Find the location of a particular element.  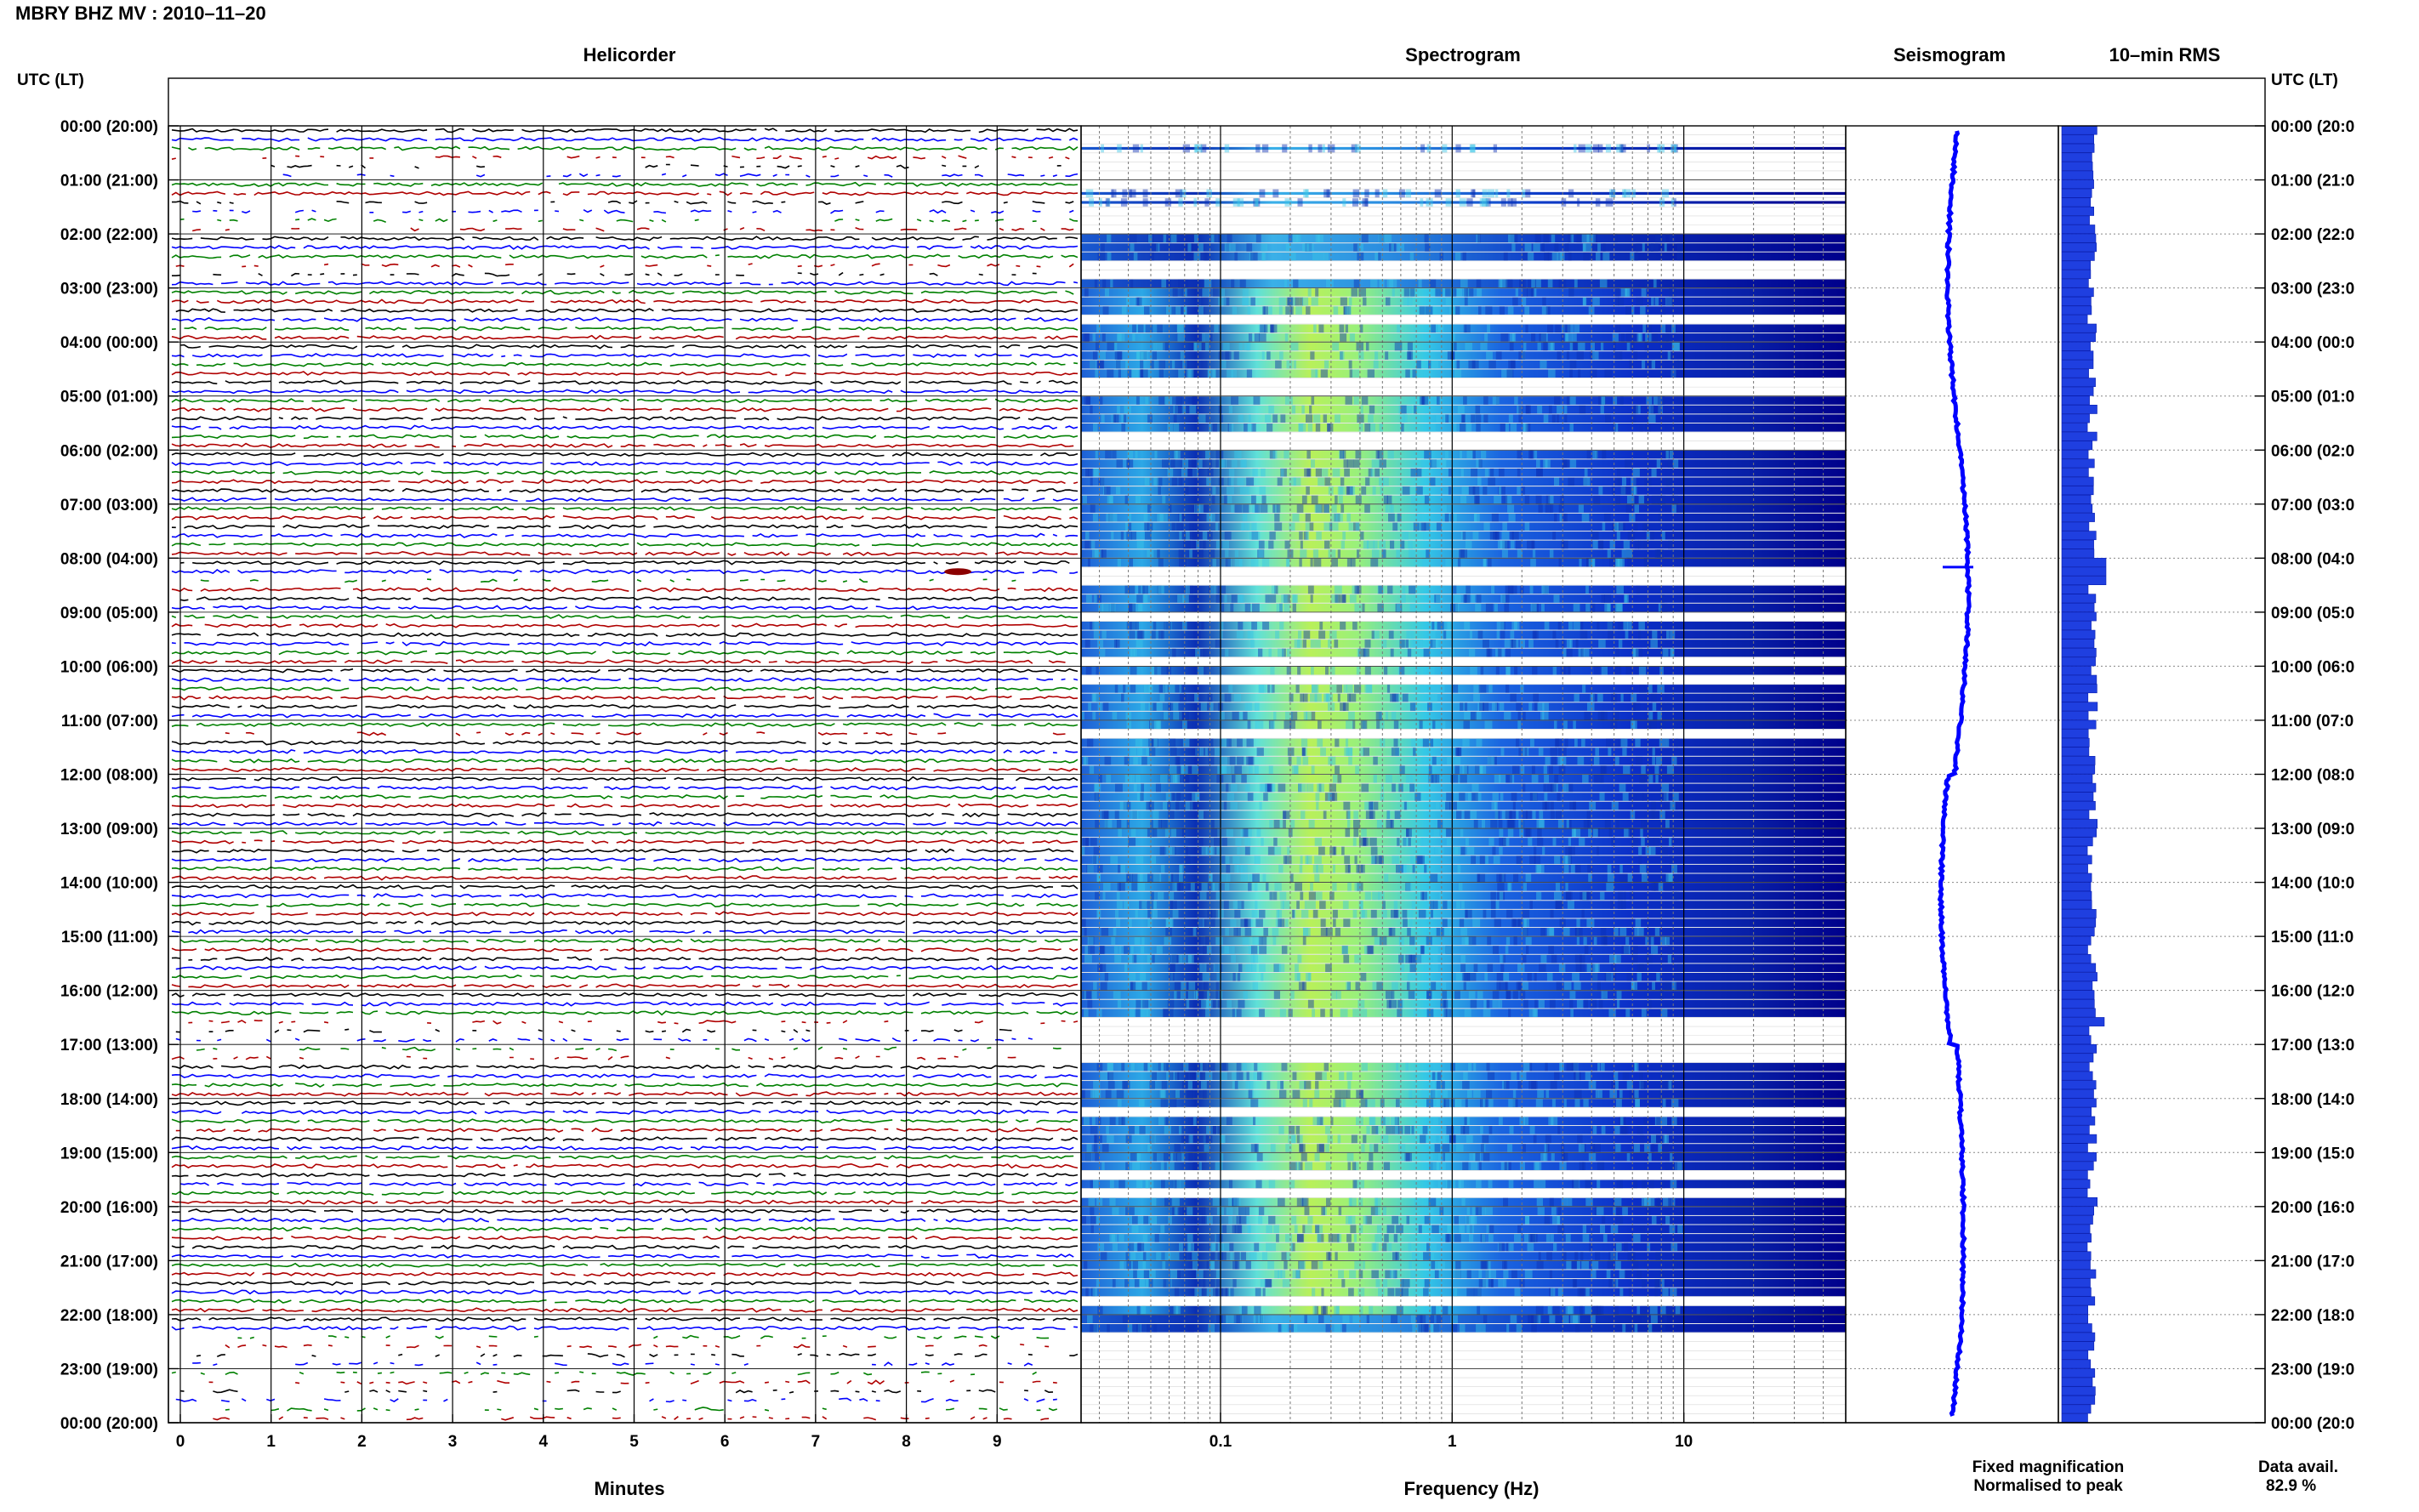

time-label-right: 11:00 (07:0 is located at coordinates (2312, 721).